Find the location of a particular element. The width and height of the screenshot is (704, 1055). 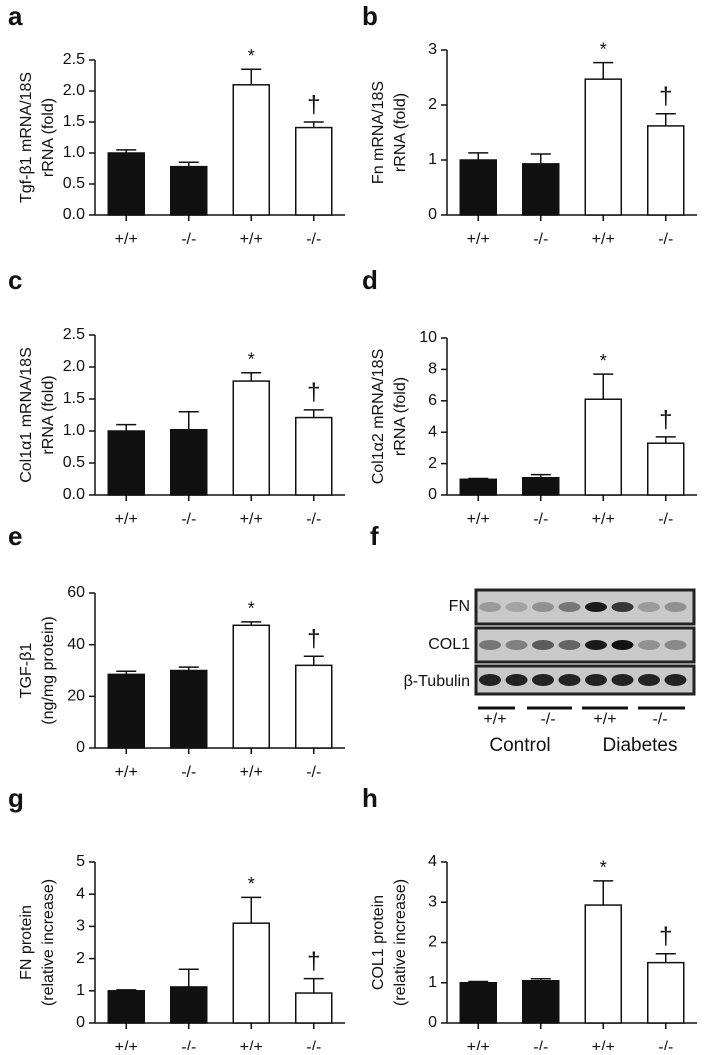

blot-strip is located at coordinates (585, 607).